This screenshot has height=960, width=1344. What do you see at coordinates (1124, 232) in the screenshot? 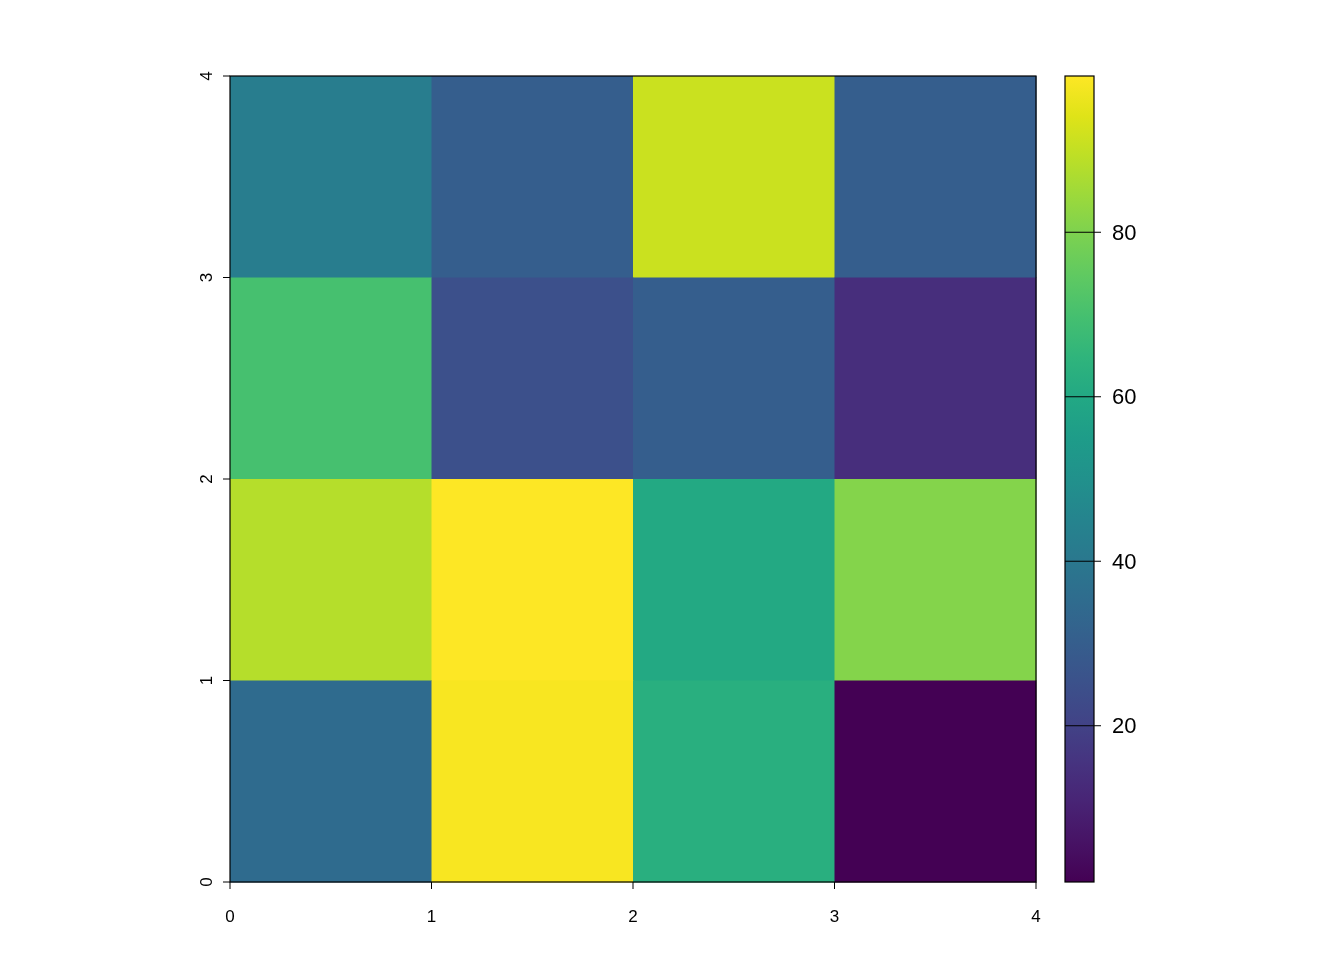
I see `color-bar-label: 80` at bounding box center [1124, 232].